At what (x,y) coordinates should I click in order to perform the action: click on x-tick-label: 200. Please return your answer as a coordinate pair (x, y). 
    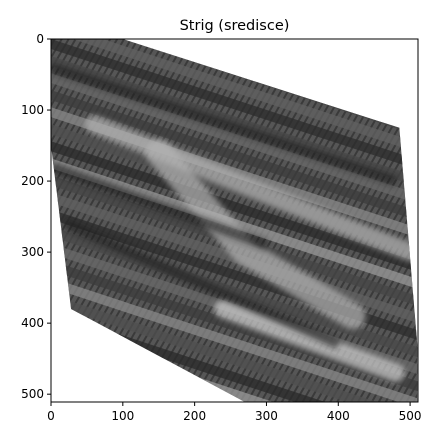
    Looking at the image, I should click on (194, 416).